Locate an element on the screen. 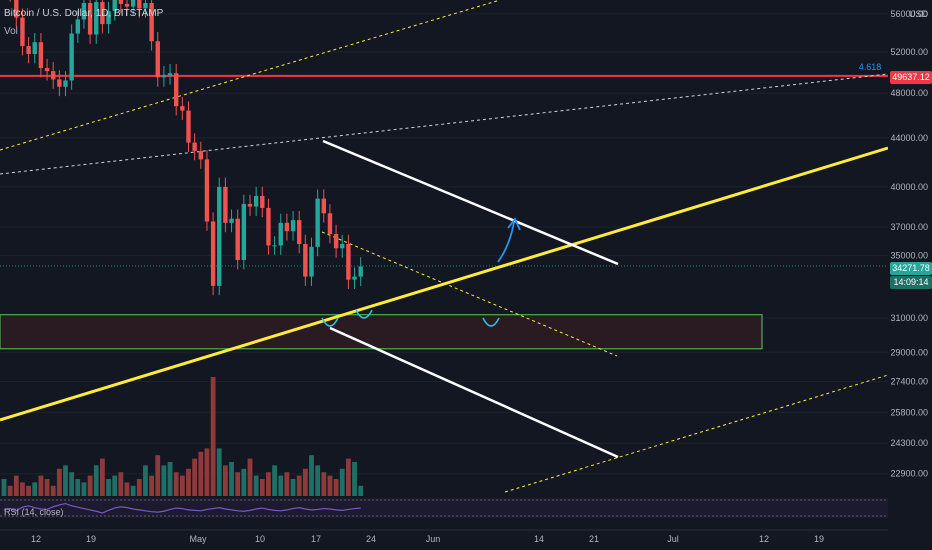 This screenshot has height=550, width=932. rsi-pane is located at coordinates (444, 508).